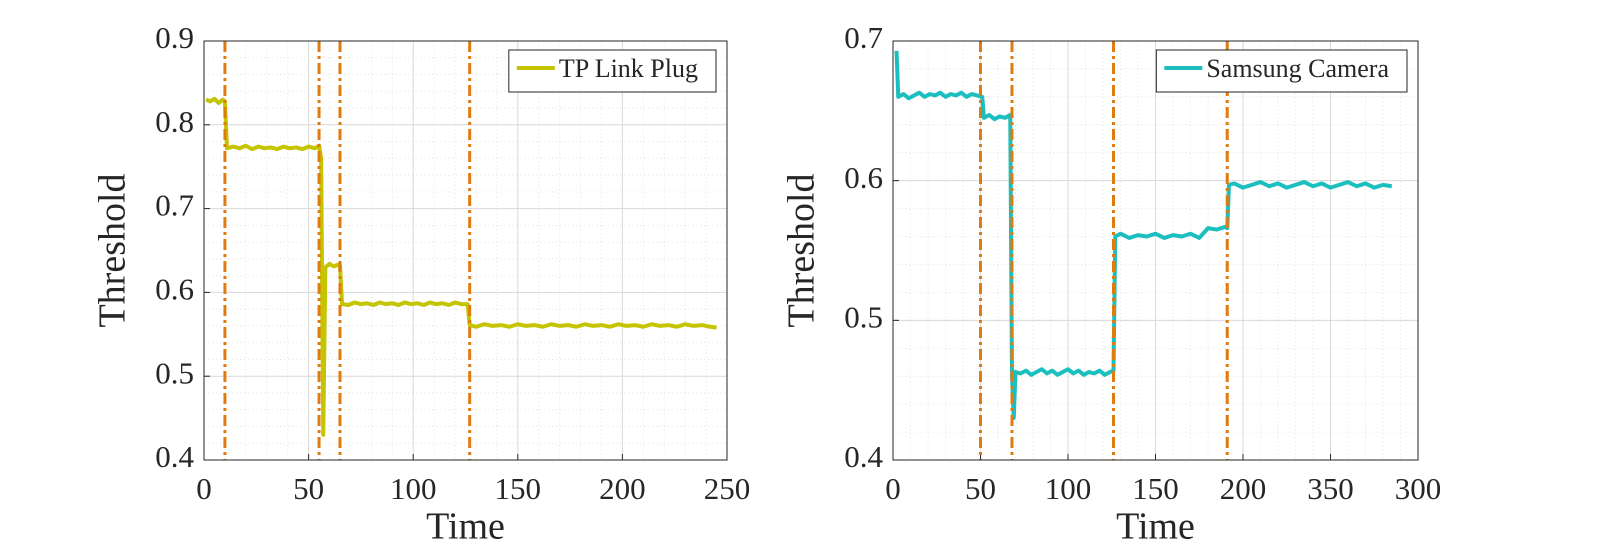 The image size is (1600, 555). I want to click on legend-label: Samsung Camera, so click(1297, 68).